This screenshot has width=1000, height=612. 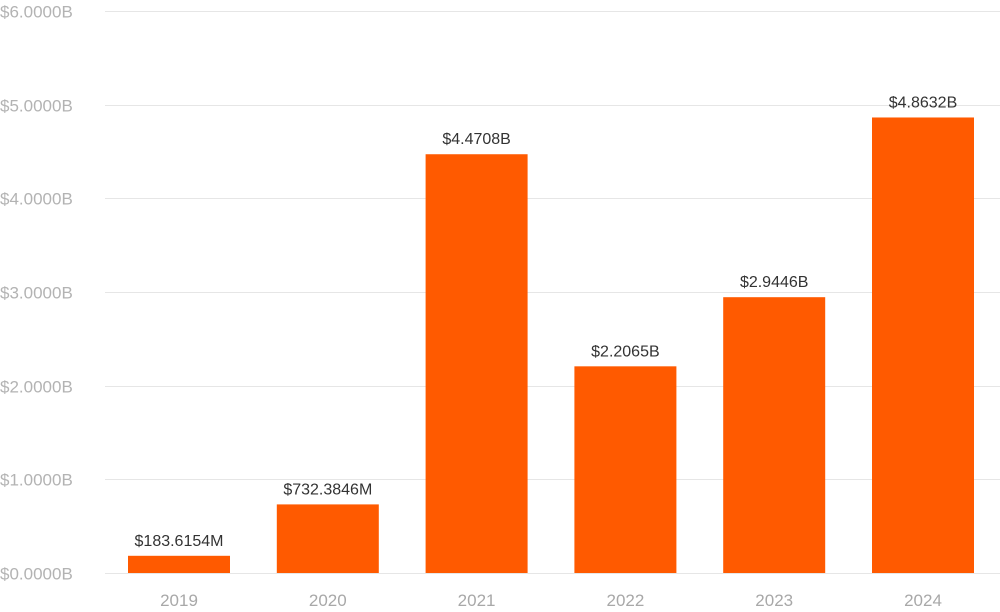 I want to click on bar-2019, so click(x=179, y=564).